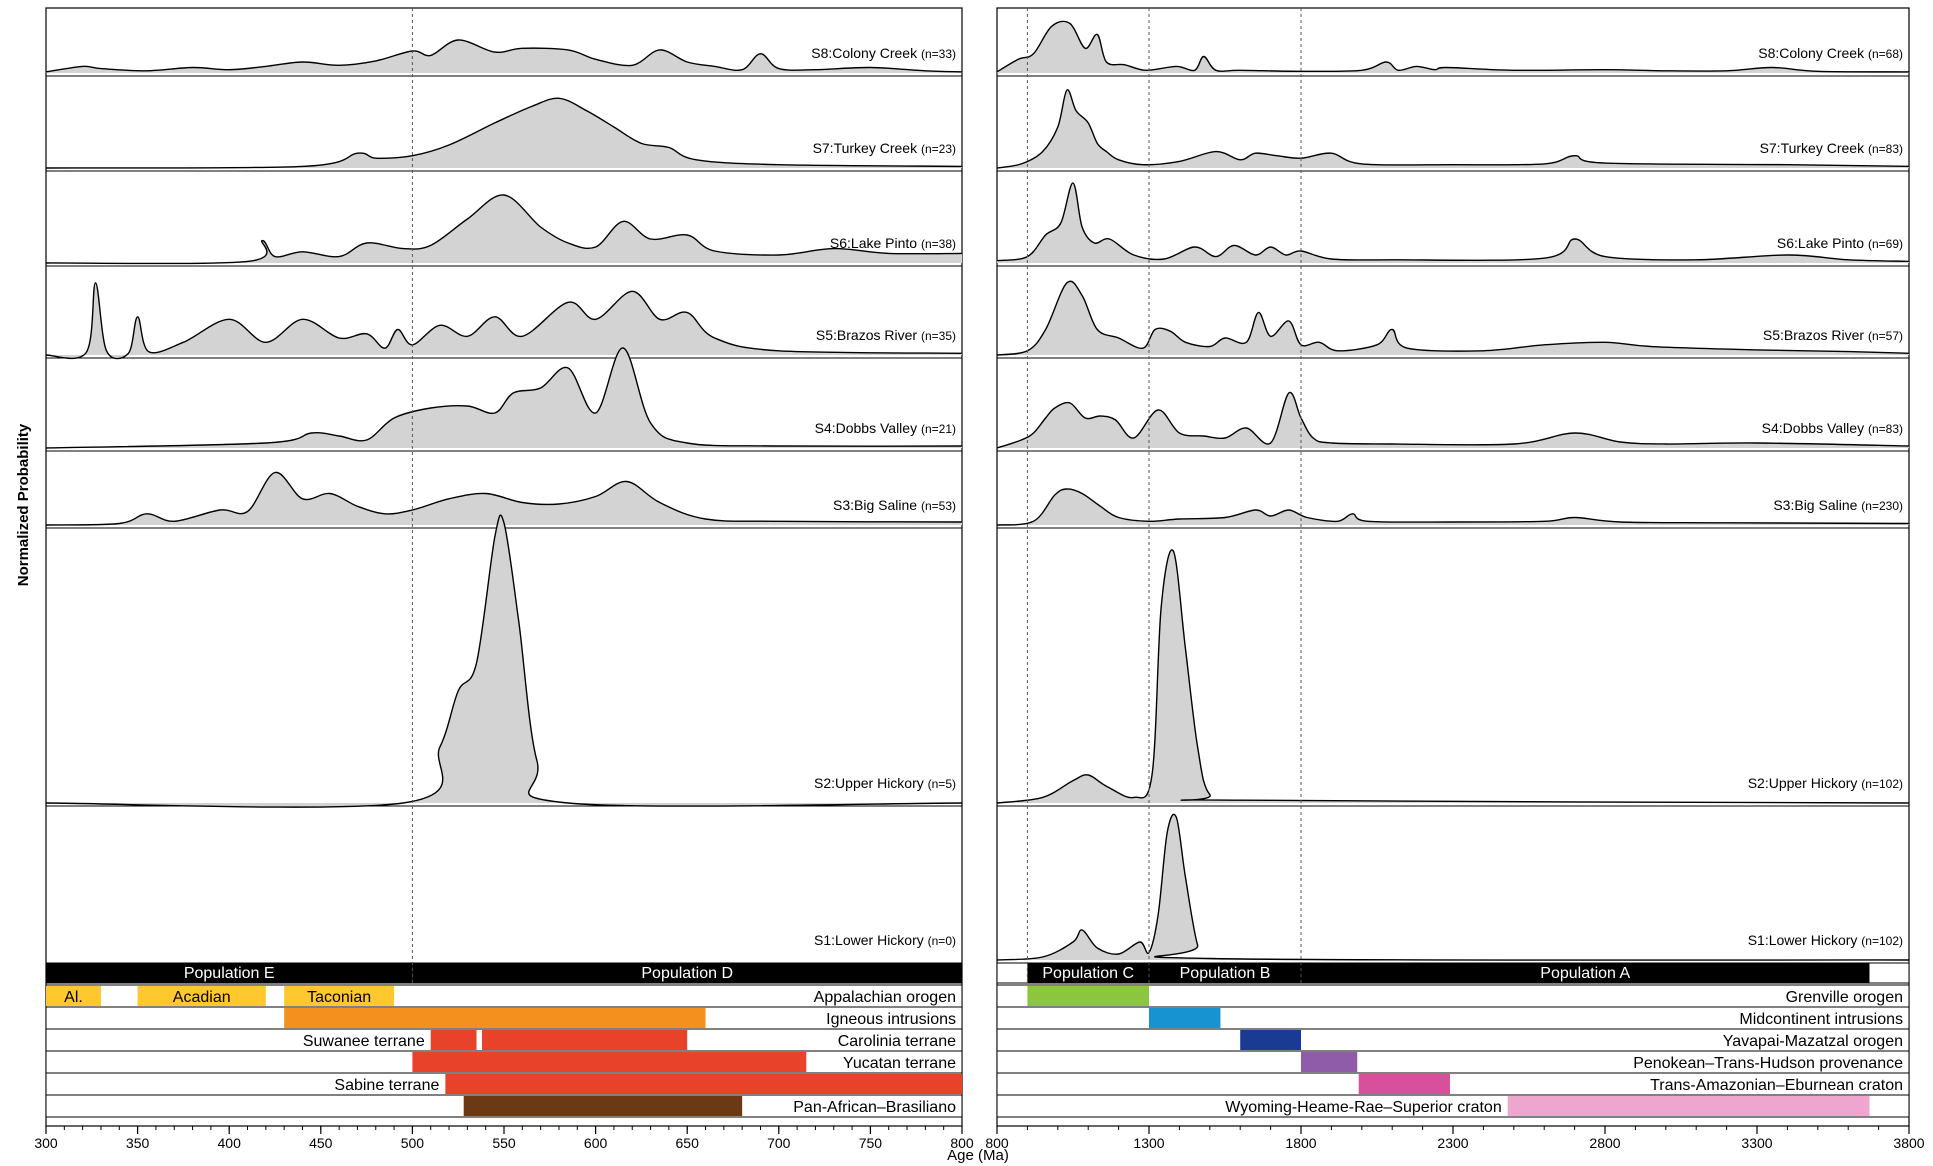 The image size is (1933, 1166). I want to click on series-label: S4:Dobbs Valley (n=83), so click(1832, 428).